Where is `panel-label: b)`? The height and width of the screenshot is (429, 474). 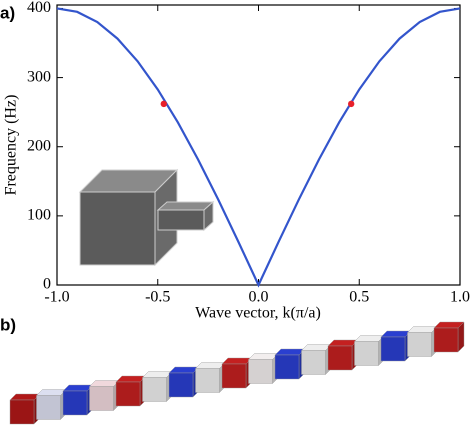 panel-label: b) is located at coordinates (8, 324).